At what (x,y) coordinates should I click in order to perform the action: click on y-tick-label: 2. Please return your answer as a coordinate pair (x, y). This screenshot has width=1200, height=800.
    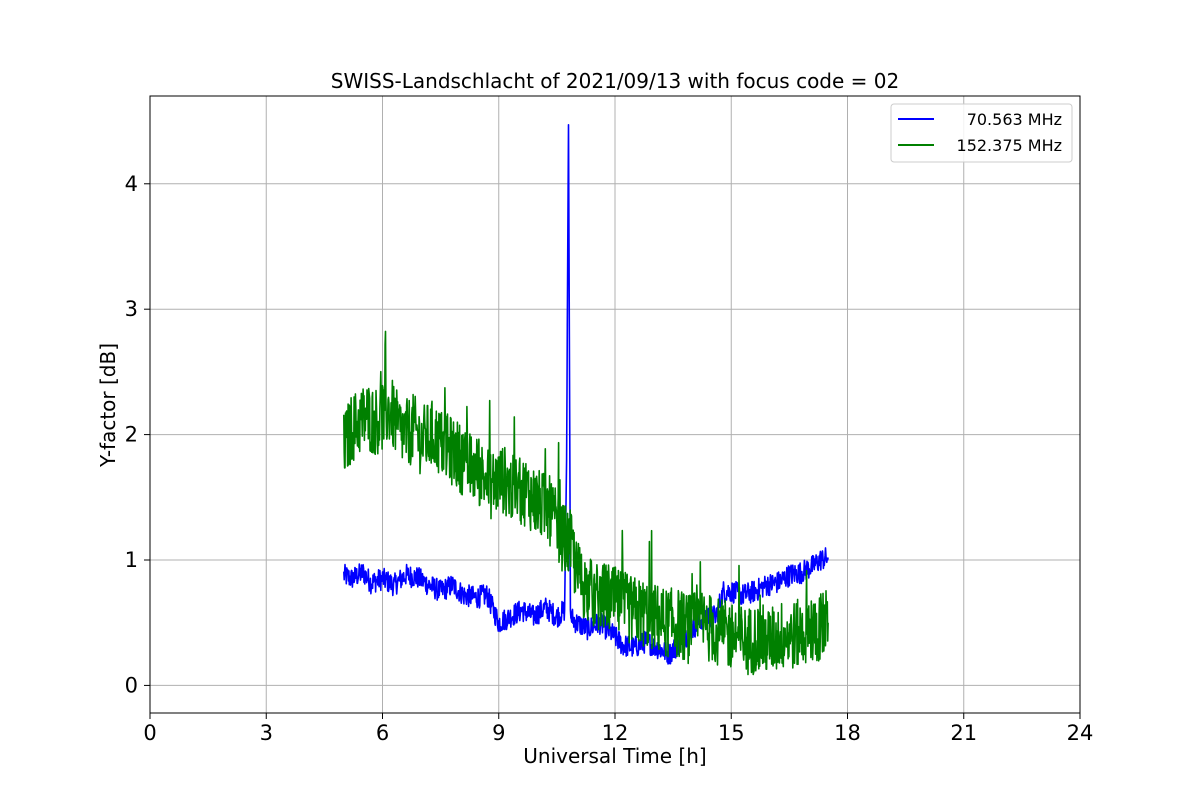
    Looking at the image, I should click on (131, 435).